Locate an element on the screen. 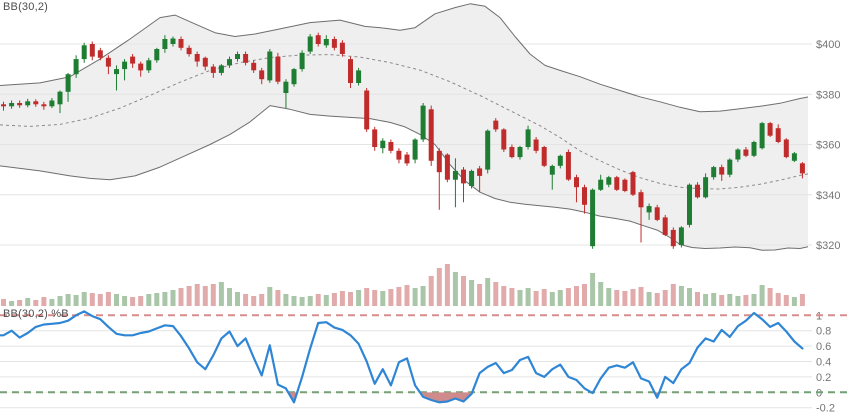  price-axis-label: $400 is located at coordinates (828, 45).